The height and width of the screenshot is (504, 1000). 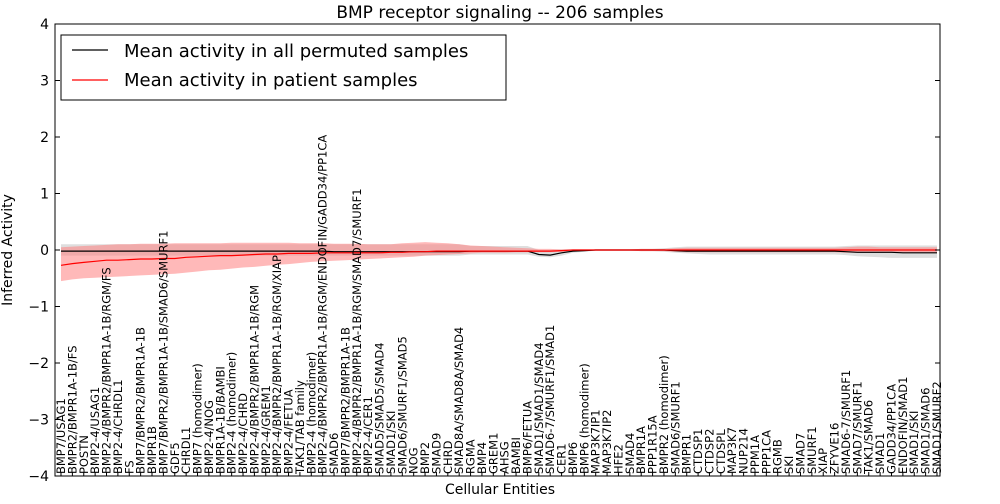 I want to click on x-tick-label: BMPR1A-1B/BAMBI, so click(x=220, y=420).